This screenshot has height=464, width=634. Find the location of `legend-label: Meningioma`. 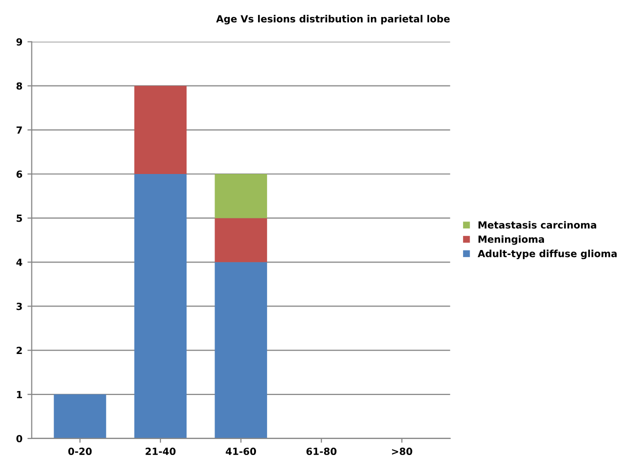

legend-label: Meningioma is located at coordinates (511, 240).